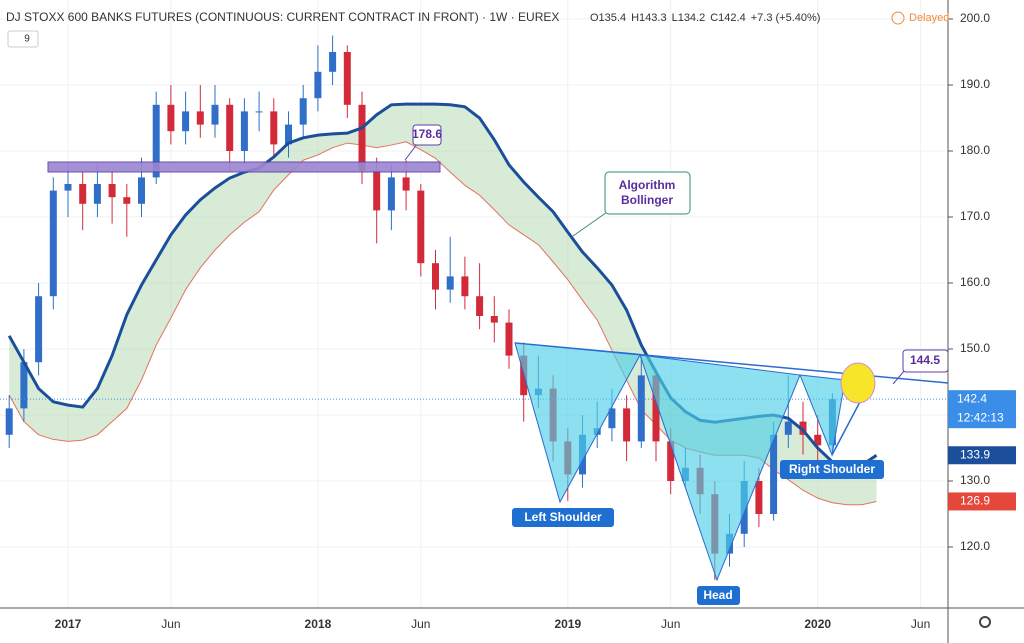  I want to click on status: Delayed, so click(929, 18).